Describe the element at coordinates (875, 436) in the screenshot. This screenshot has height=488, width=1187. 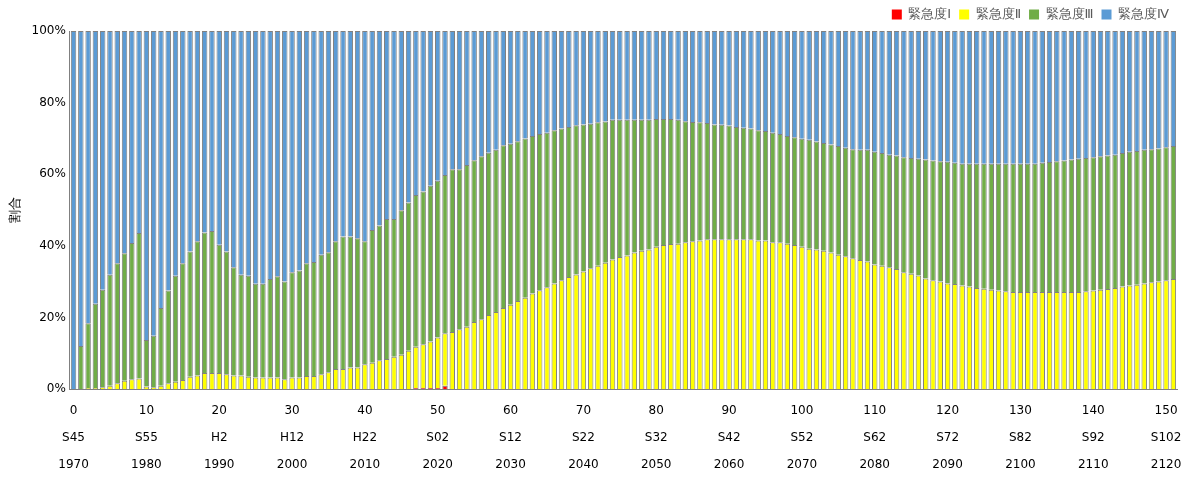
I see `x-tick-label: 110 S62 2080` at that location.